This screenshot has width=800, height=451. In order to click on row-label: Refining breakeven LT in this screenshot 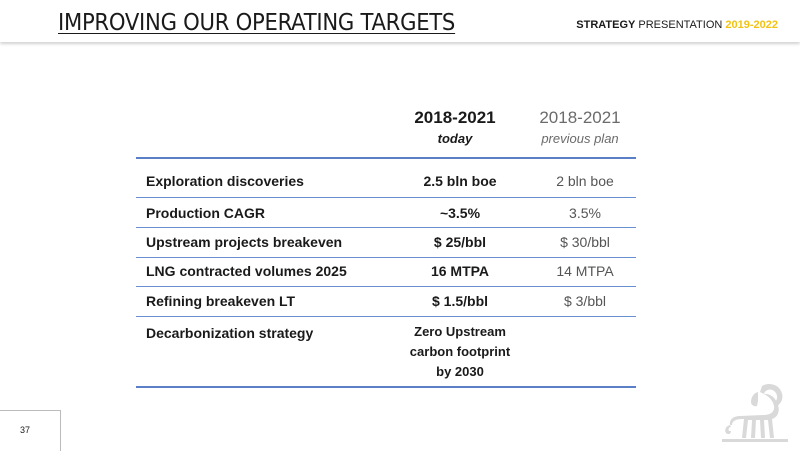, I will do `click(221, 301)`.